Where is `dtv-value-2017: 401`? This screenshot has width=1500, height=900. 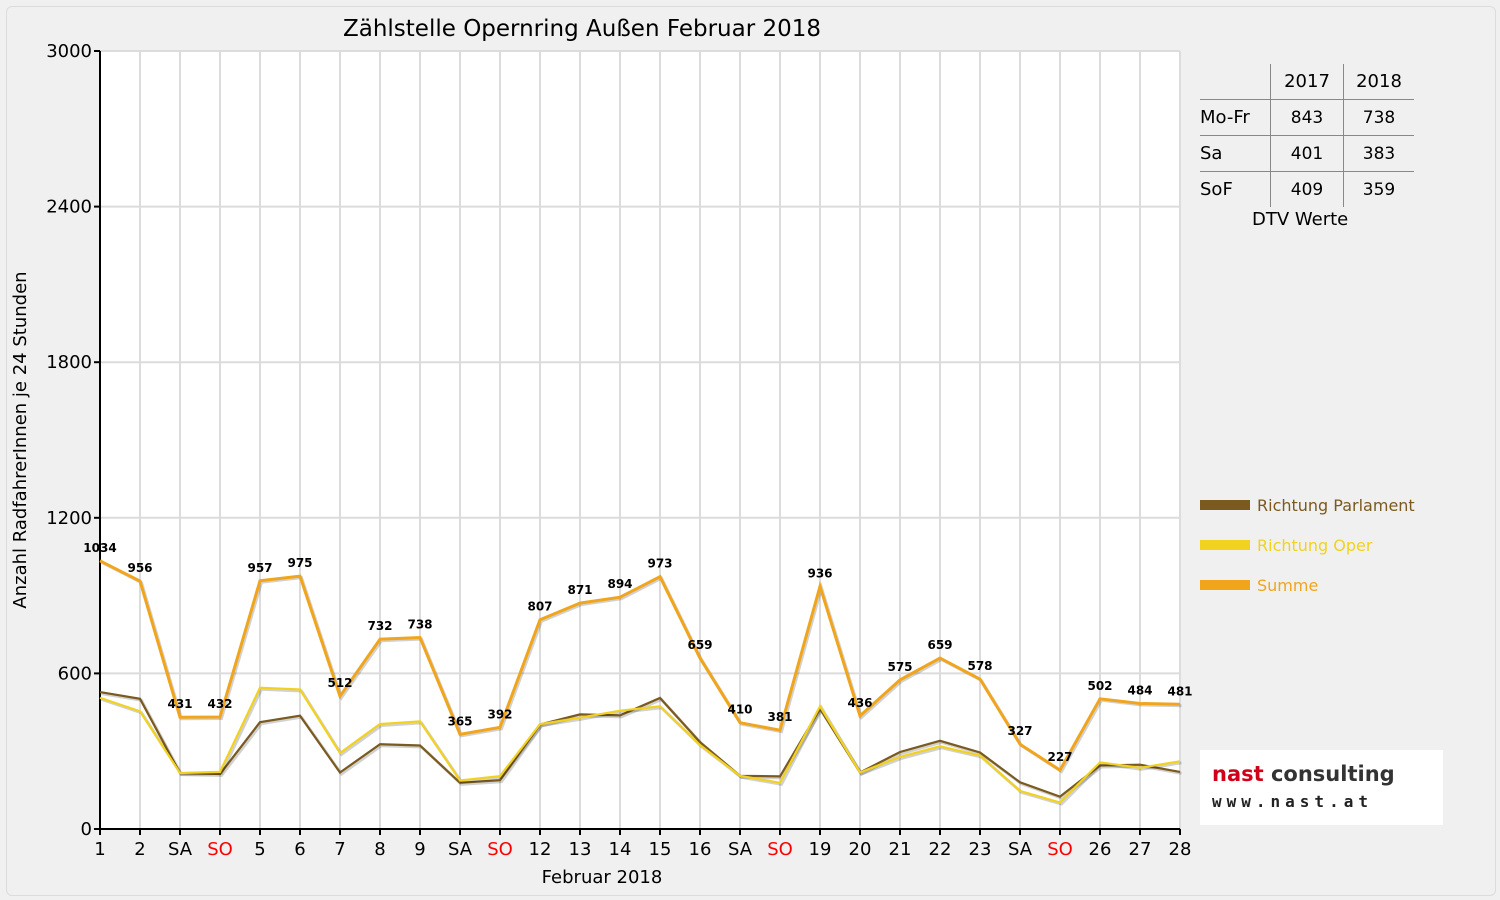
dtv-value-2017: 401 is located at coordinates (1307, 153).